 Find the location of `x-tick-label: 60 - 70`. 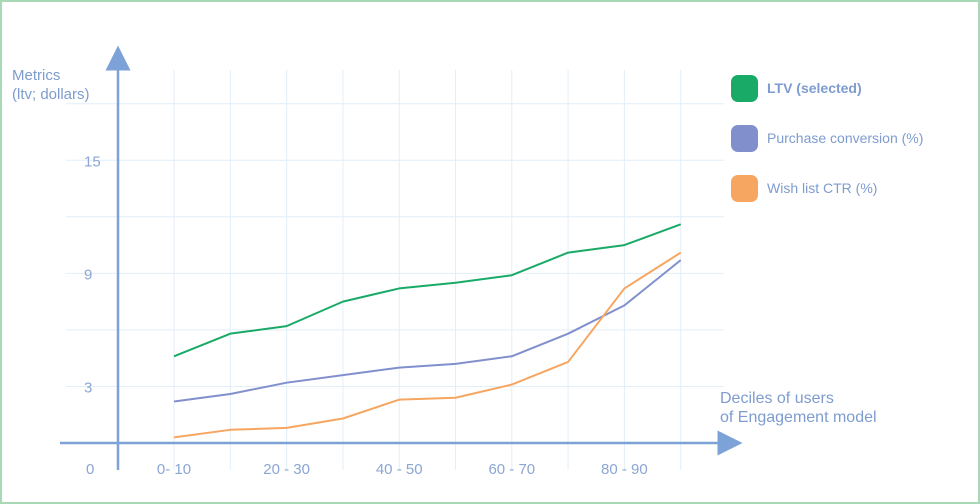

x-tick-label: 60 - 70 is located at coordinates (511, 469).